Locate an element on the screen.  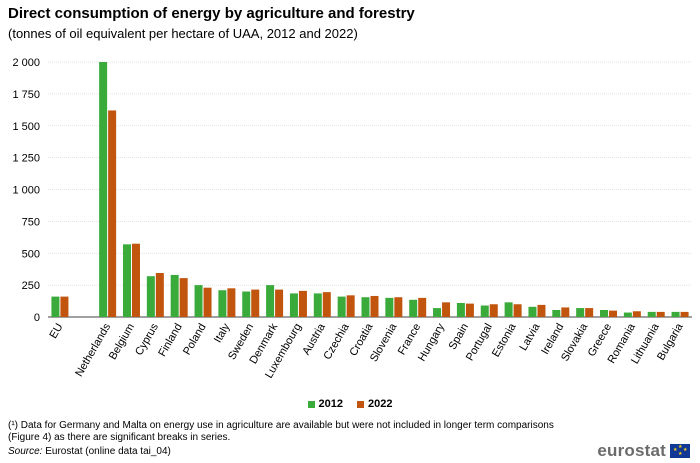
bar-2012-hungary is located at coordinates (437, 312).